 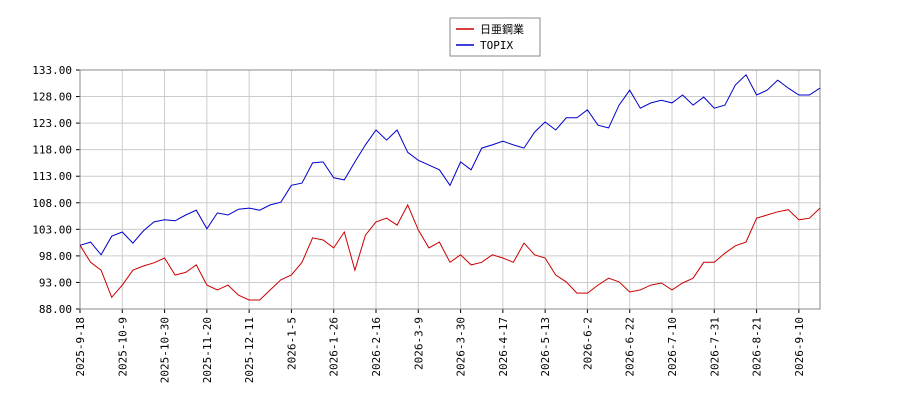 I want to click on y-tick-label: 113.00, so click(x=52, y=176).